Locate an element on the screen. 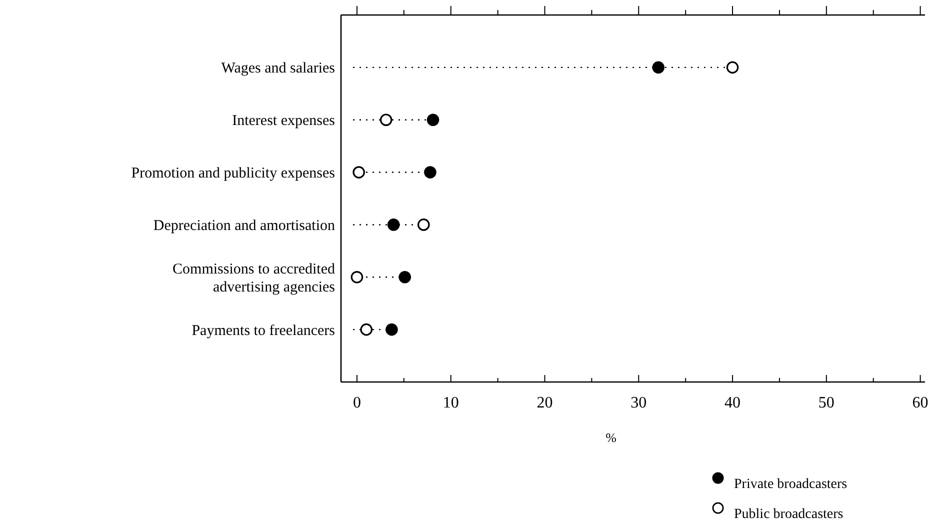 The width and height of the screenshot is (935, 532). x-tick-label: 60 is located at coordinates (920, 403).